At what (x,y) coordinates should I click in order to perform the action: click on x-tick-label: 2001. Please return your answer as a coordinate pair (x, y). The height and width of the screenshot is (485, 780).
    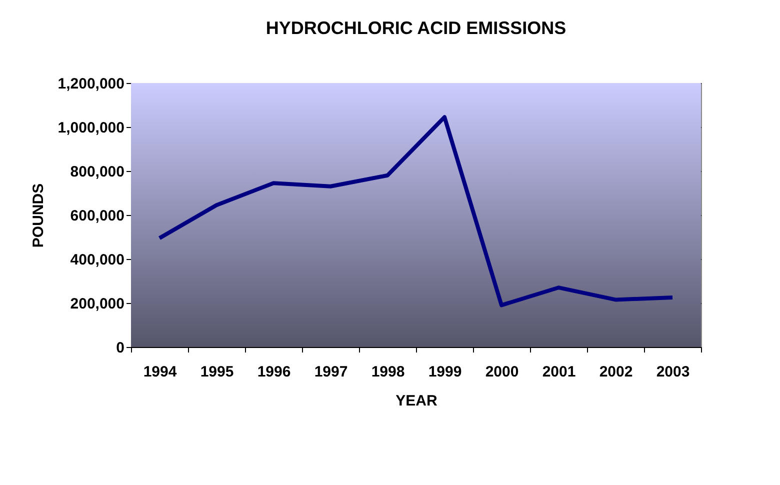
    Looking at the image, I should click on (559, 372).